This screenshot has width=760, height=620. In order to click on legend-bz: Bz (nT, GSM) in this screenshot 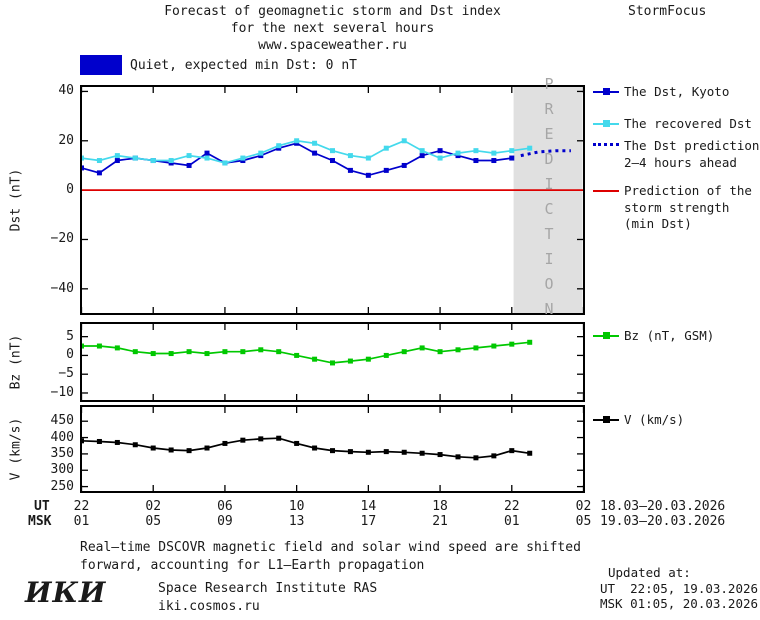, I will do `click(653, 336)`.